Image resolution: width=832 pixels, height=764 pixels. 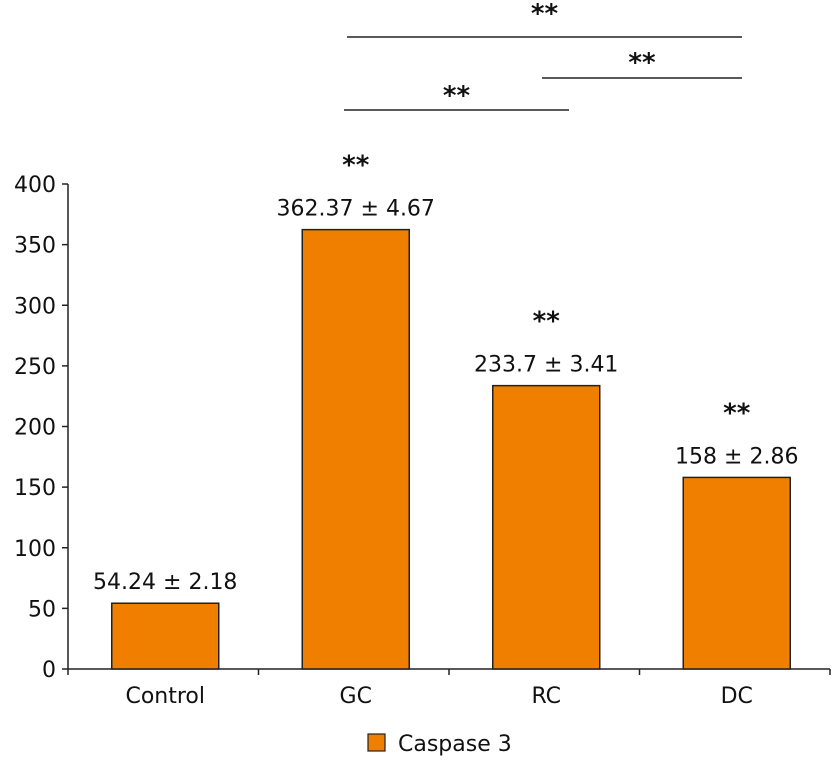 What do you see at coordinates (35, 549) in the screenshot?
I see `y-tick-label: 100` at bounding box center [35, 549].